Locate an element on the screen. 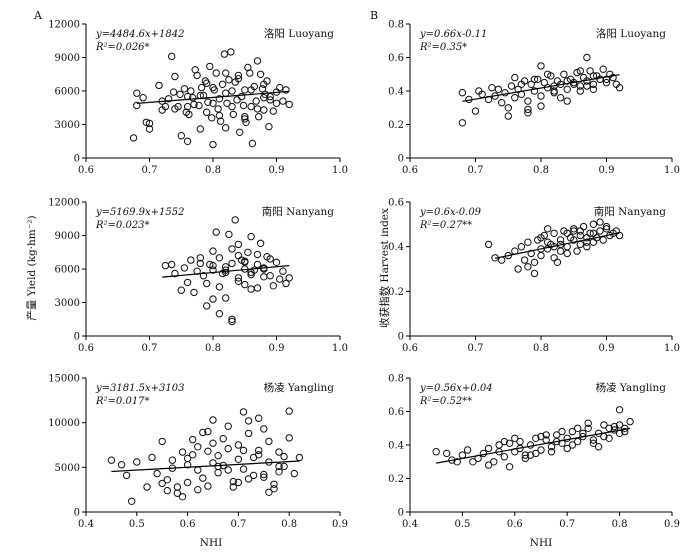 The width and height of the screenshot is (700, 553). x-axis-label-right: NHI is located at coordinates (541, 543).